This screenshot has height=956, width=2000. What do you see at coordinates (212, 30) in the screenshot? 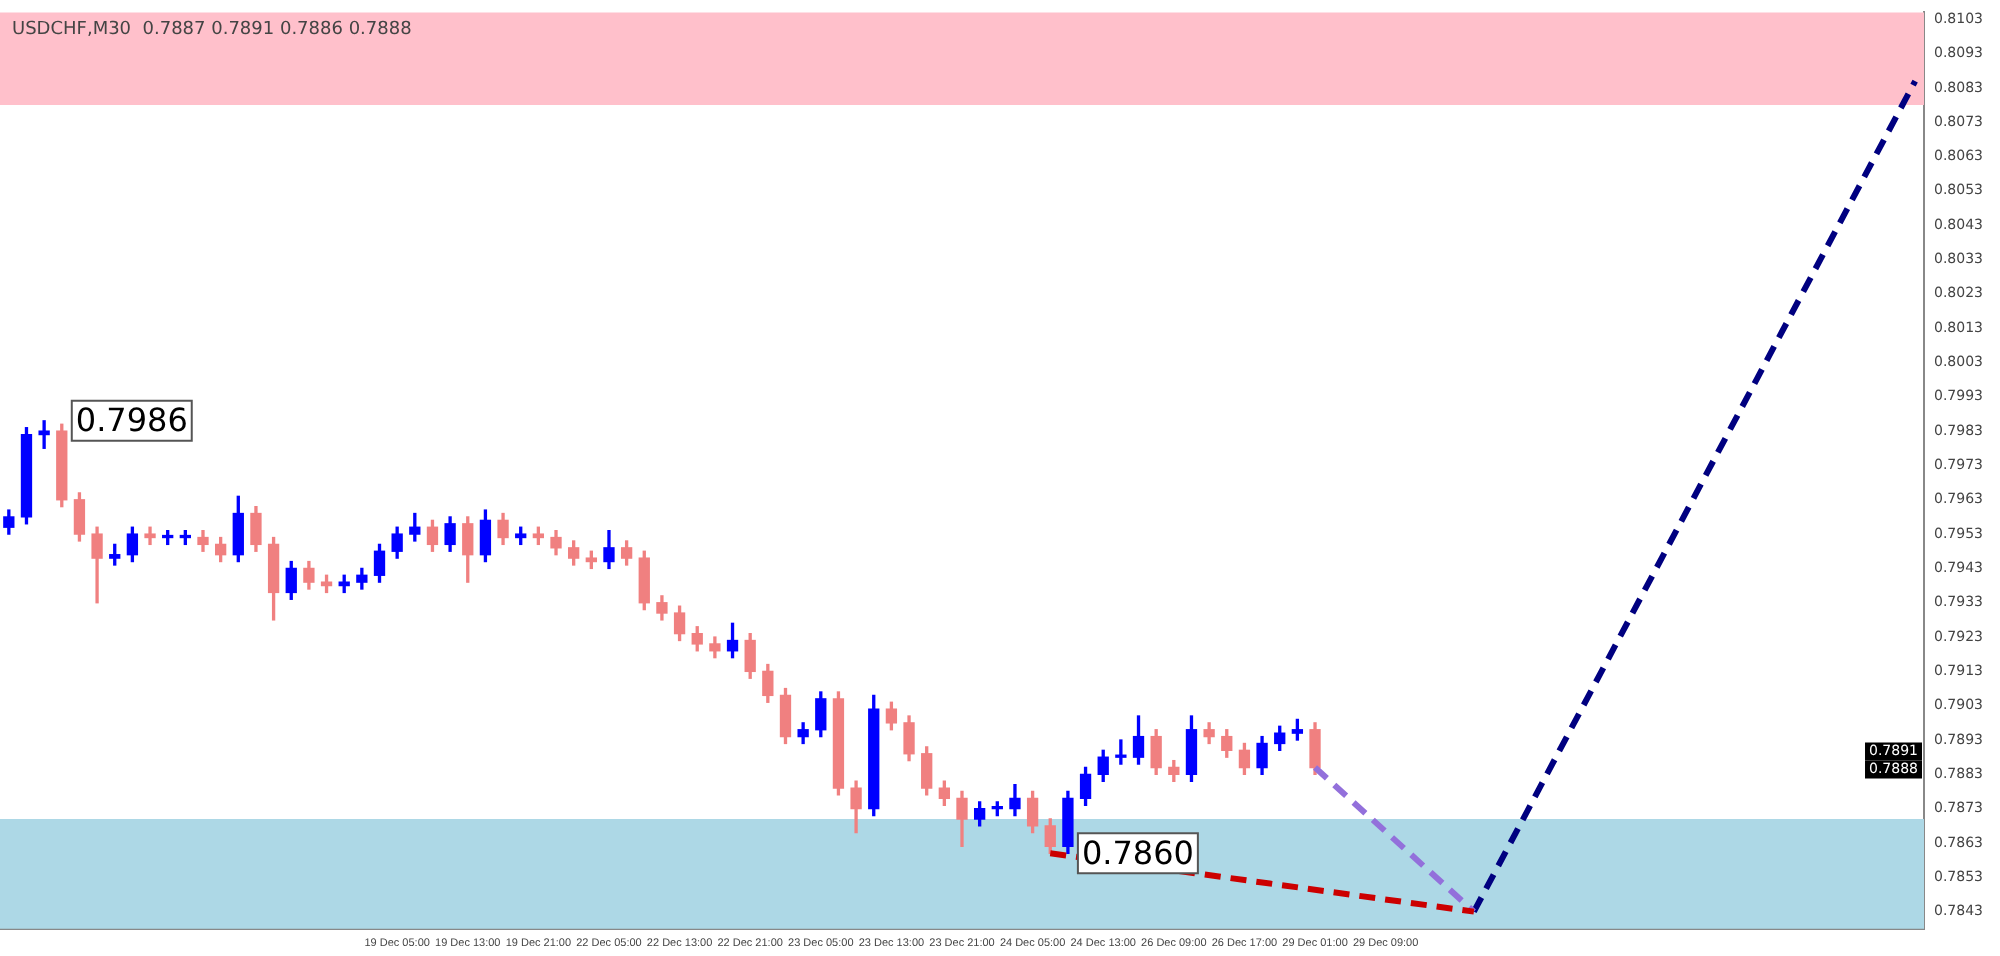
I see `text: USDCHF,M30 0.7887 0.7891 0.7886 0.7888` at bounding box center [212, 30].